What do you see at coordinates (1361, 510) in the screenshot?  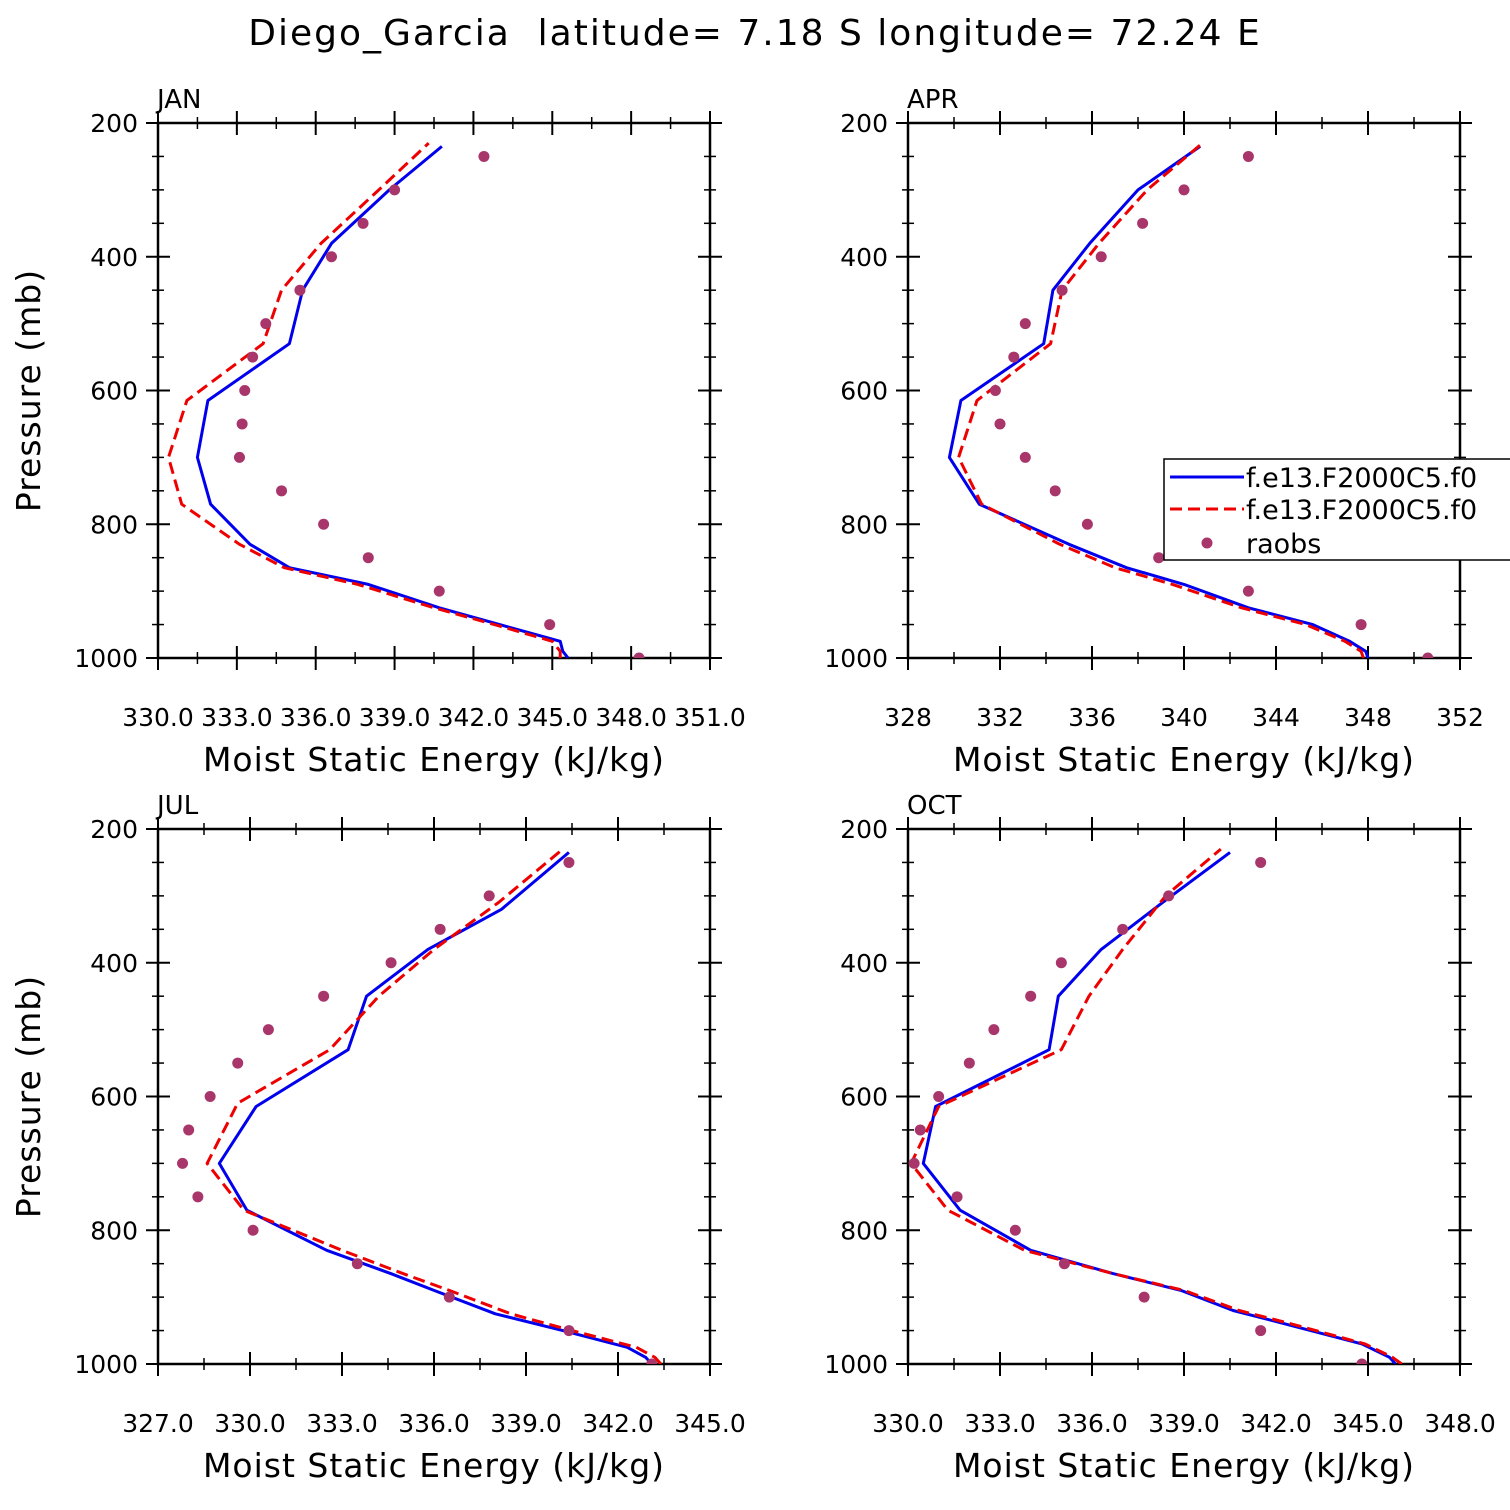 I see `legend-label-2: f.e13.F2000C5.f0` at bounding box center [1361, 510].